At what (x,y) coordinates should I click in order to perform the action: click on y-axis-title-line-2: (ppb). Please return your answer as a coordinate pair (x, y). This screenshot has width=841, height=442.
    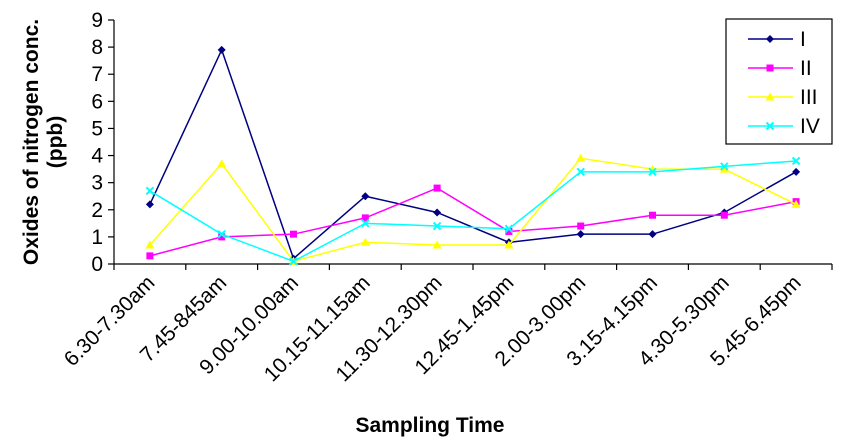
    Looking at the image, I should click on (55, 142).